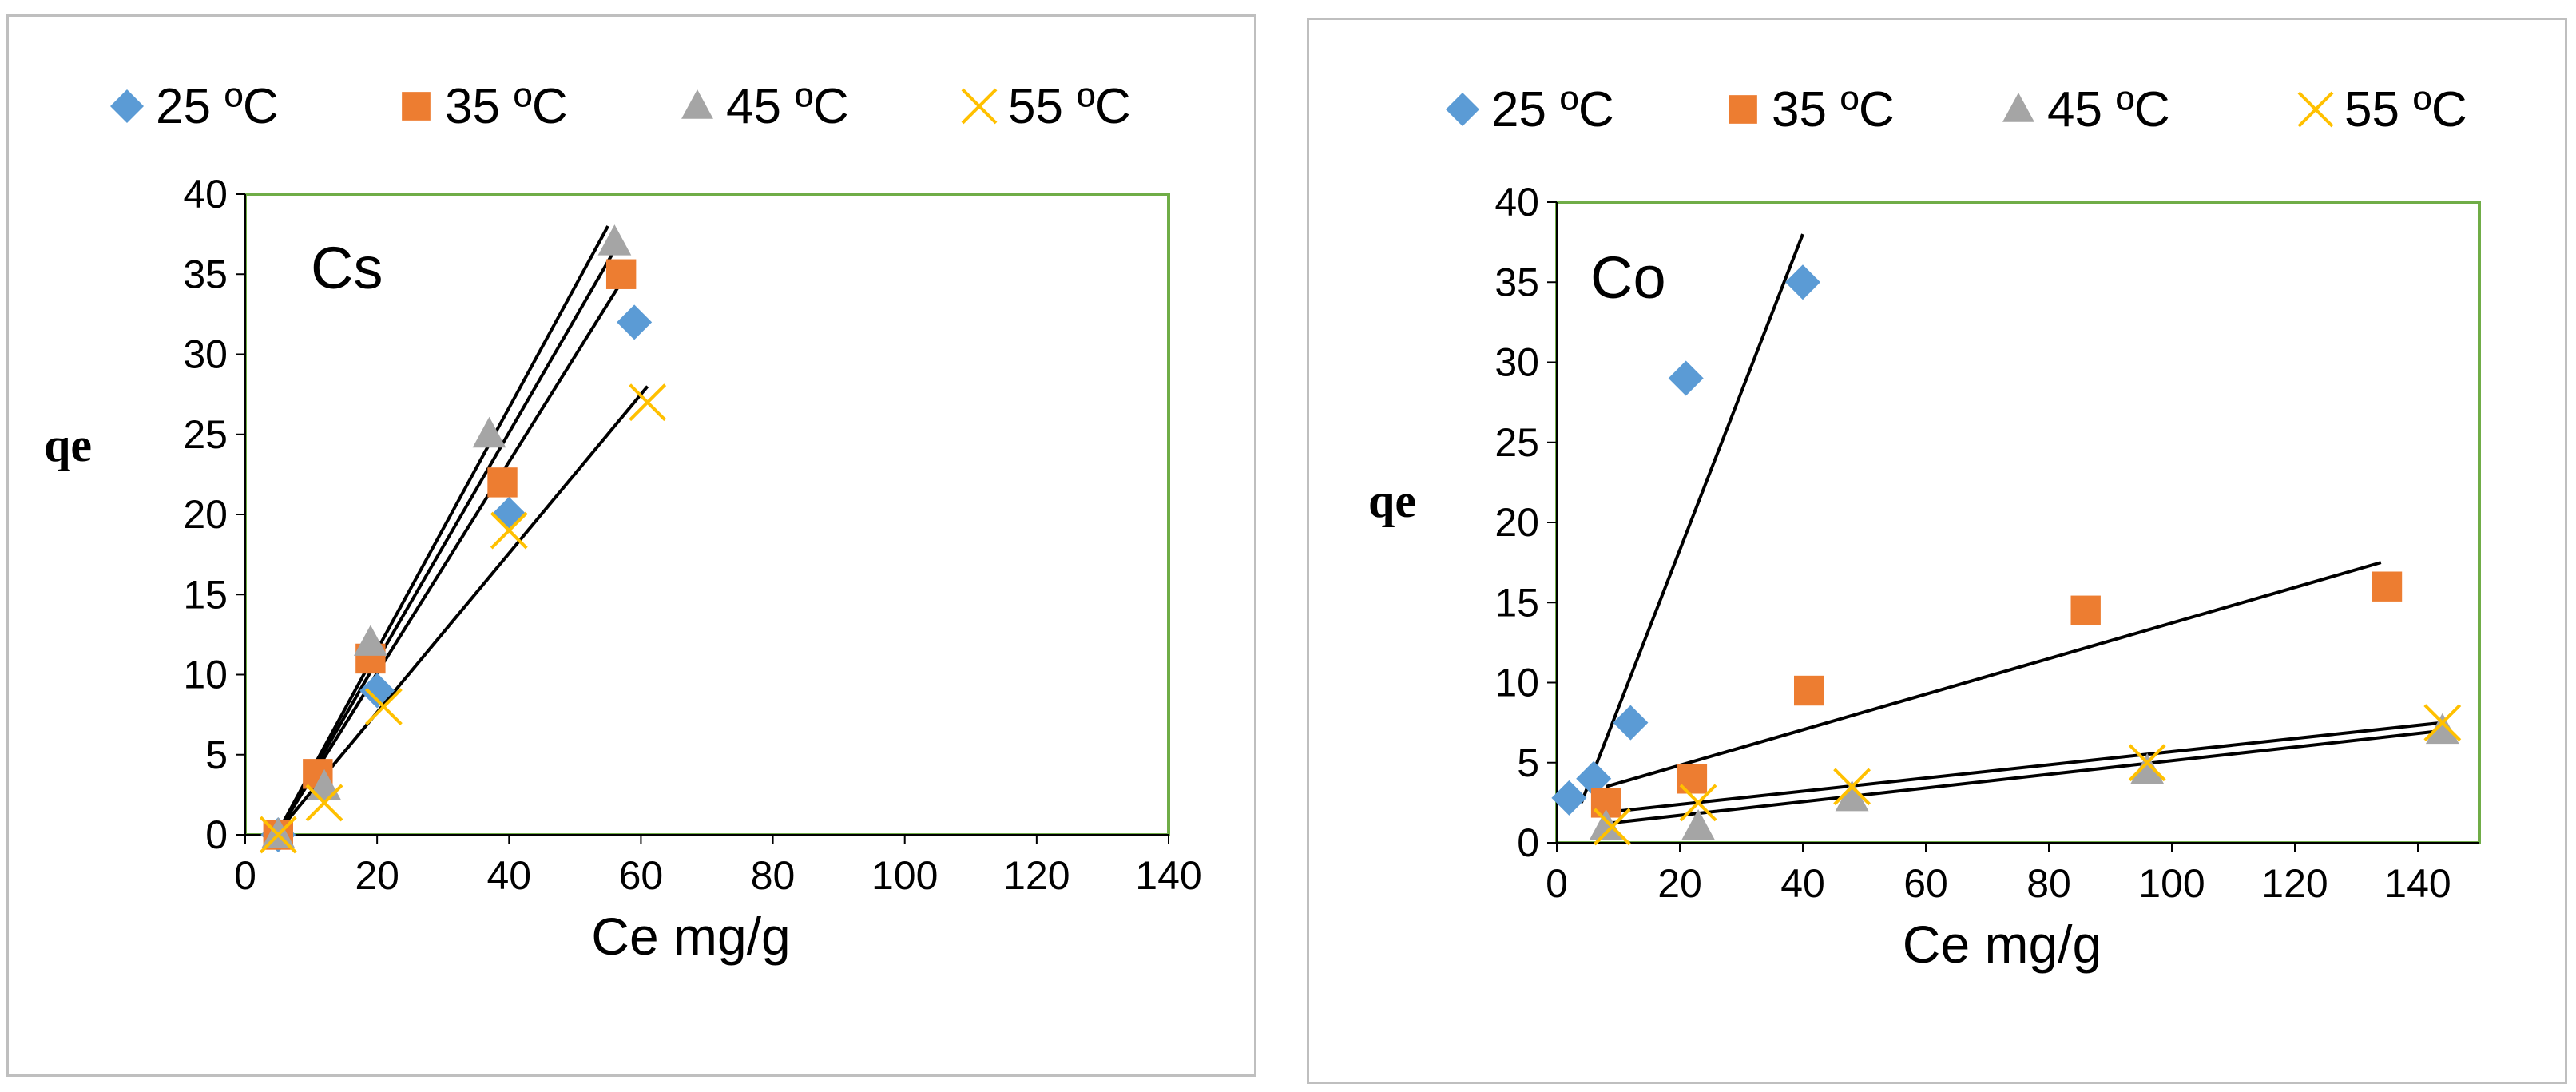  I want to click on series-square, so click(1996, 694).